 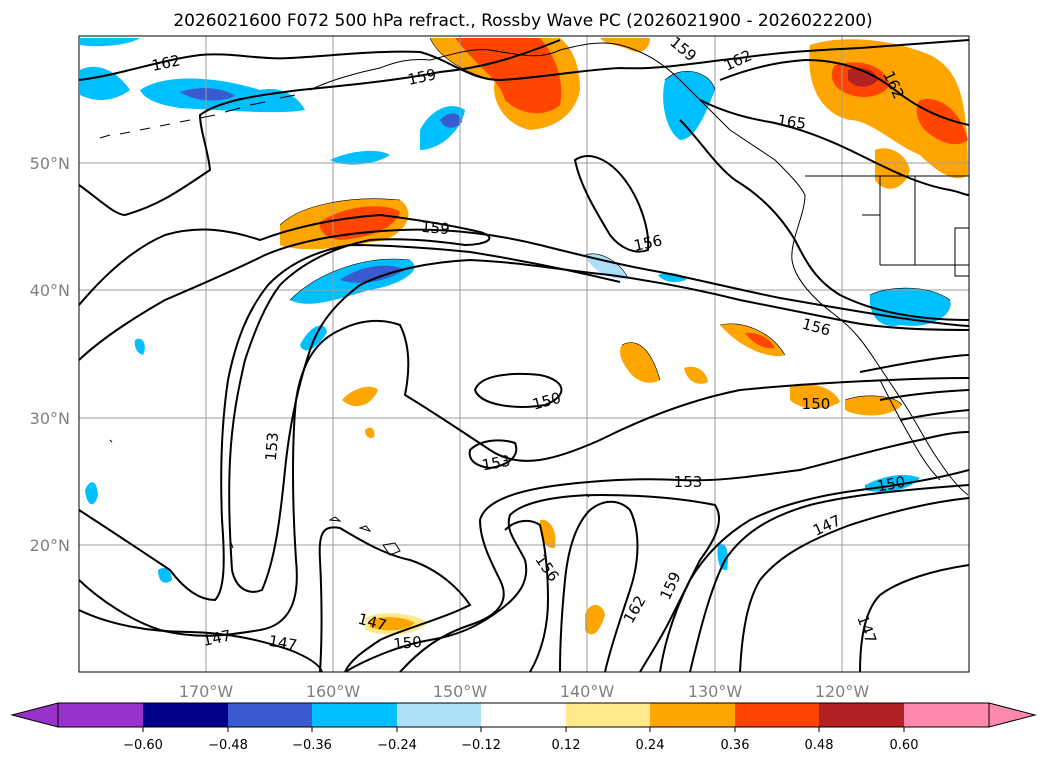 What do you see at coordinates (312, 745) in the screenshot?
I see `colorbar-tick-label: −0.36` at bounding box center [312, 745].